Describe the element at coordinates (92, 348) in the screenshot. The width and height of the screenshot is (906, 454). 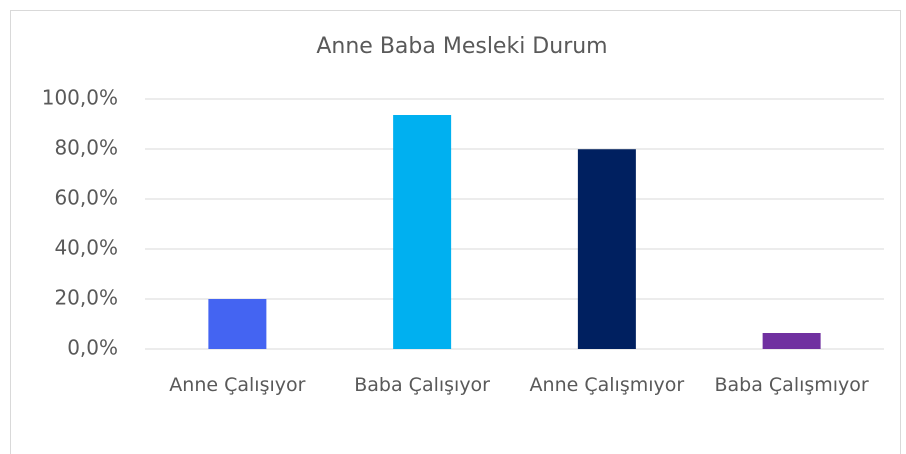
I see `y-tick-label: 0,0%` at that location.